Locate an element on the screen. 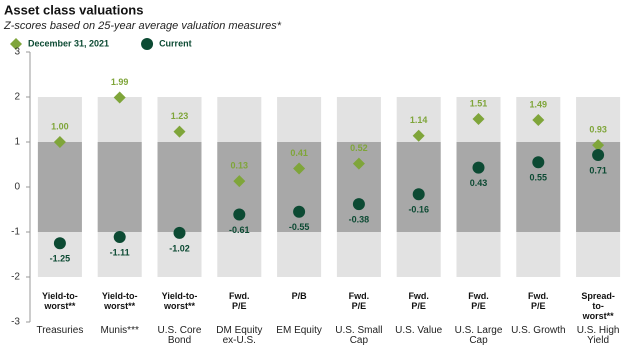 The width and height of the screenshot is (640, 355). y-tick-label: -2 is located at coordinates (15, 277).